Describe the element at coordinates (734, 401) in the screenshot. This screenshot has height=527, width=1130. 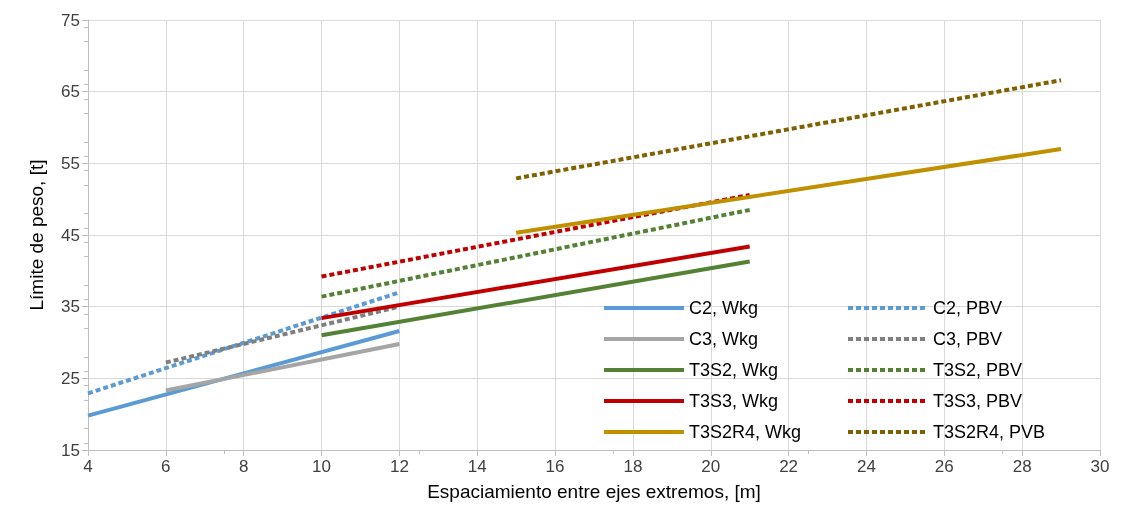
I see `legend-label: T3S3, Wkg` at that location.